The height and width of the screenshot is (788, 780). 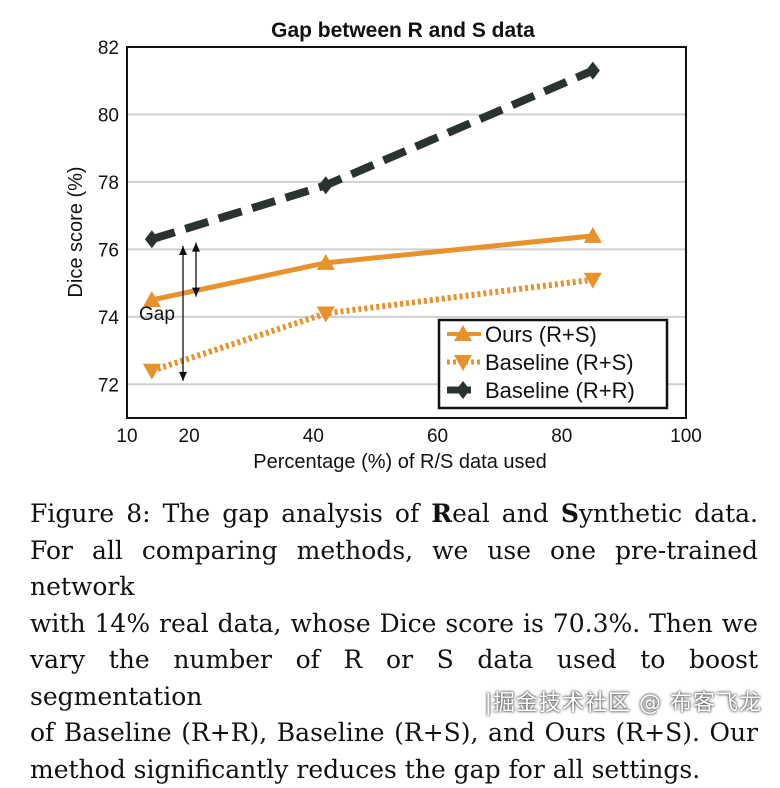 What do you see at coordinates (441, 513) in the screenshot?
I see `caption-bold-r: R` at bounding box center [441, 513].